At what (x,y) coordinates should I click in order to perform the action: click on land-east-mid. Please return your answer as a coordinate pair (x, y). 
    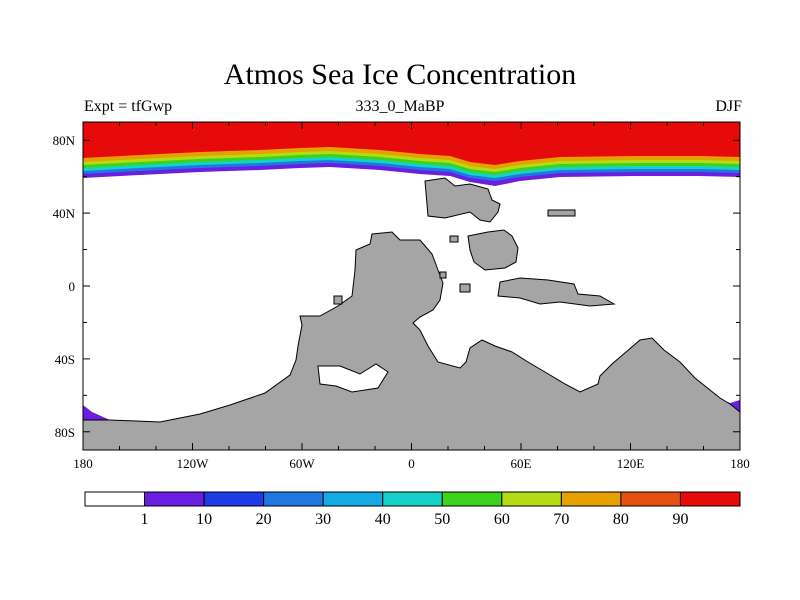
    Looking at the image, I should click on (493, 250).